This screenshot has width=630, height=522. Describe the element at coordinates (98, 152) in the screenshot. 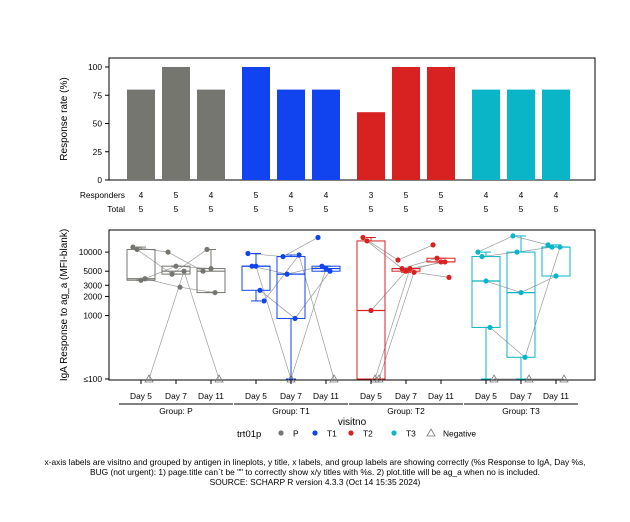

I see `bar-y-tick-label: 25` at that location.